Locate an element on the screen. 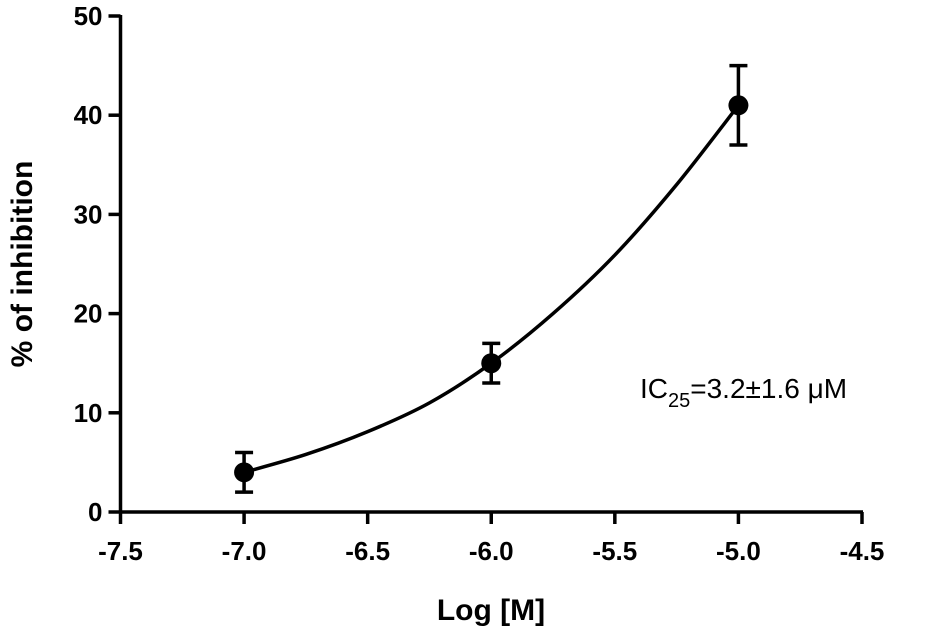 This screenshot has height=638, width=950. x-tick-label: -5.0 is located at coordinates (738, 551).